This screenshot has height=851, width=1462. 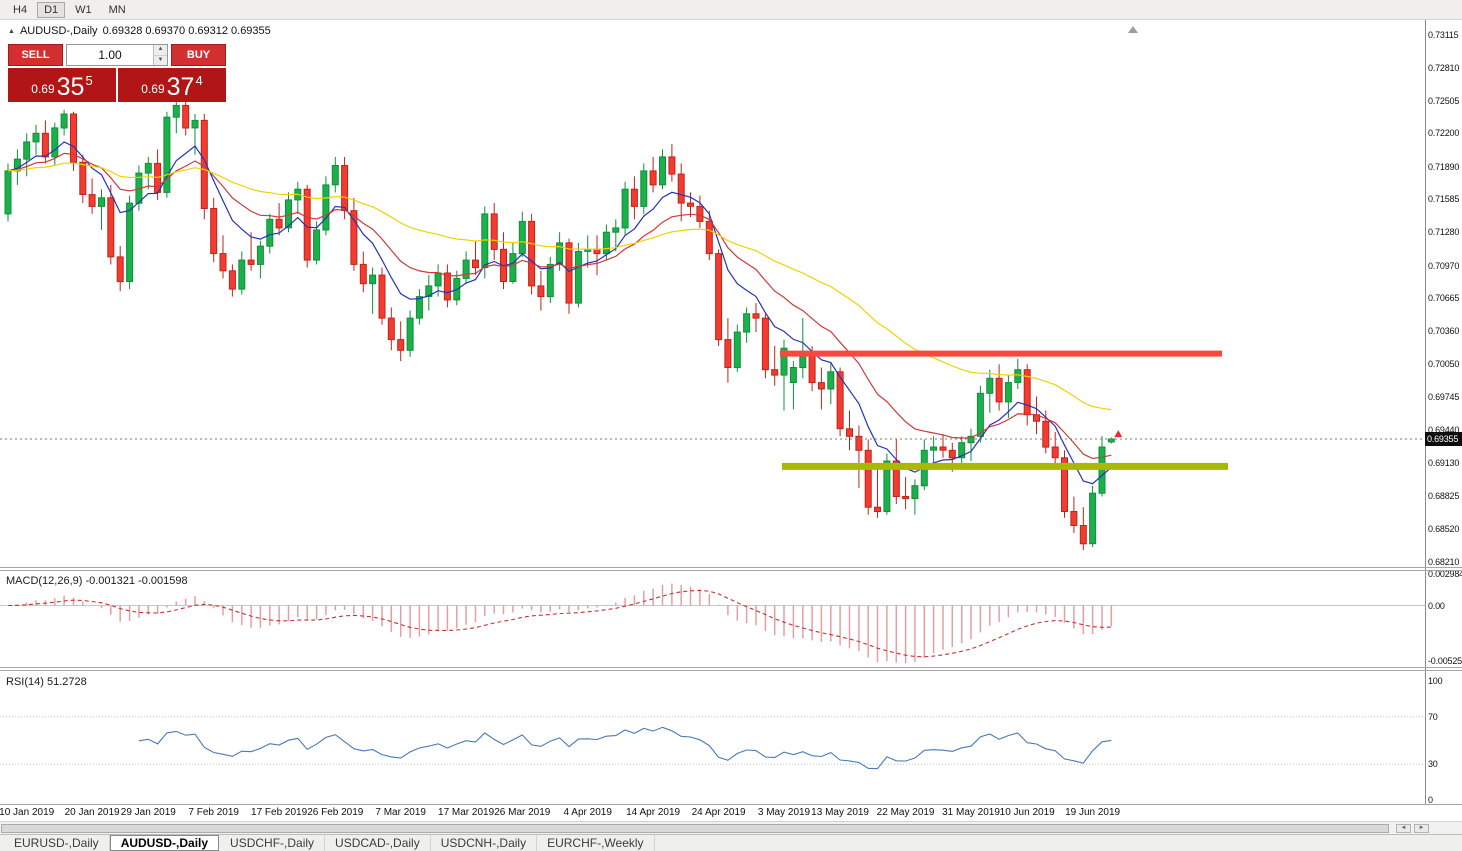 I want to click on buy-price-display: 0.69 37 4, so click(x=172, y=85).